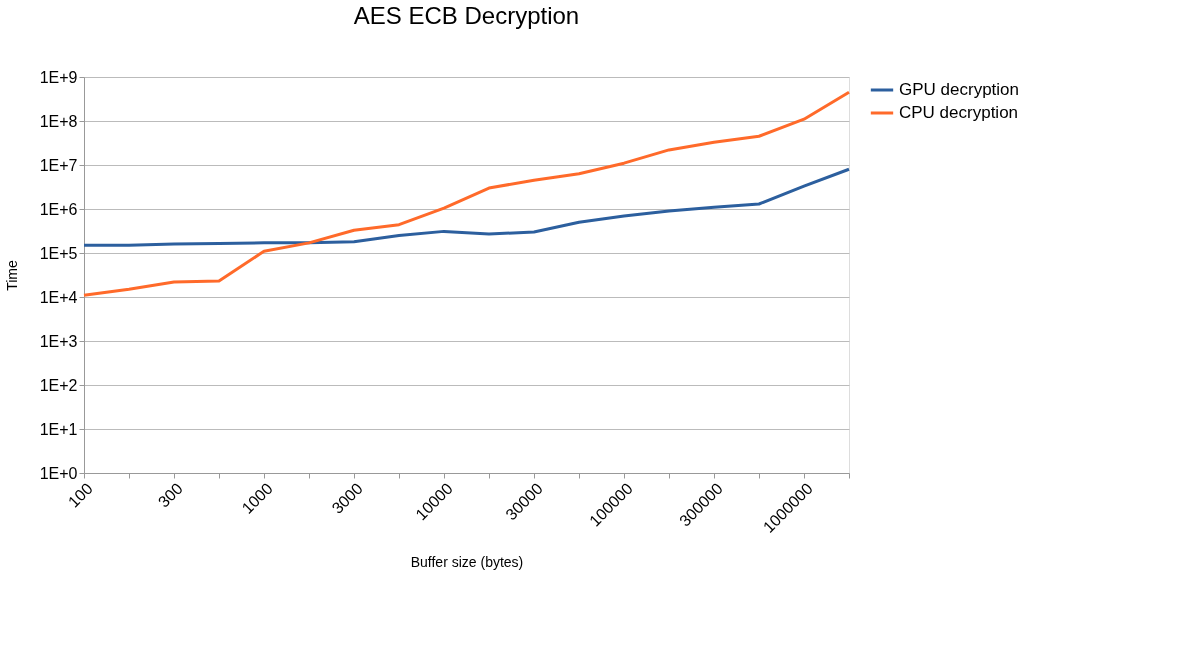 The height and width of the screenshot is (650, 1179). What do you see at coordinates (959, 89) in the screenshot?
I see `legend-label: GPU decryption` at bounding box center [959, 89].